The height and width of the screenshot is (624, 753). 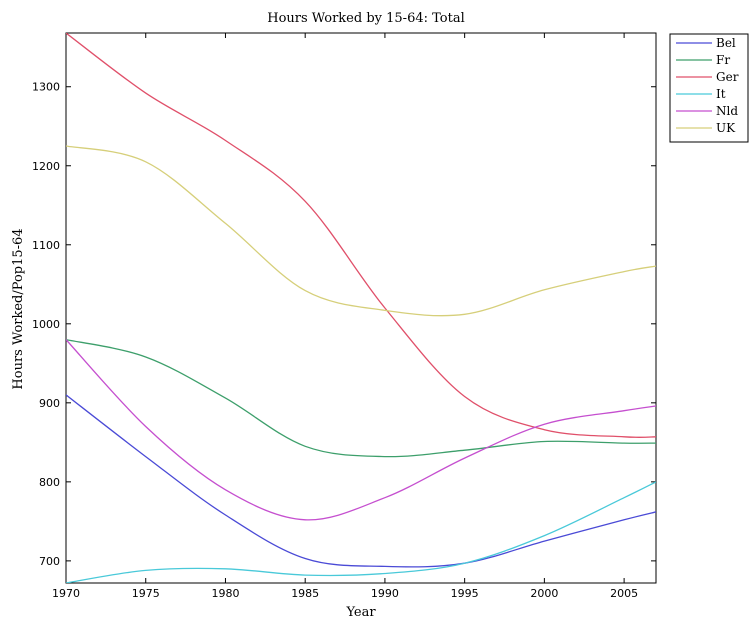 What do you see at coordinates (727, 77) in the screenshot?
I see `legend-label: Ger` at bounding box center [727, 77].